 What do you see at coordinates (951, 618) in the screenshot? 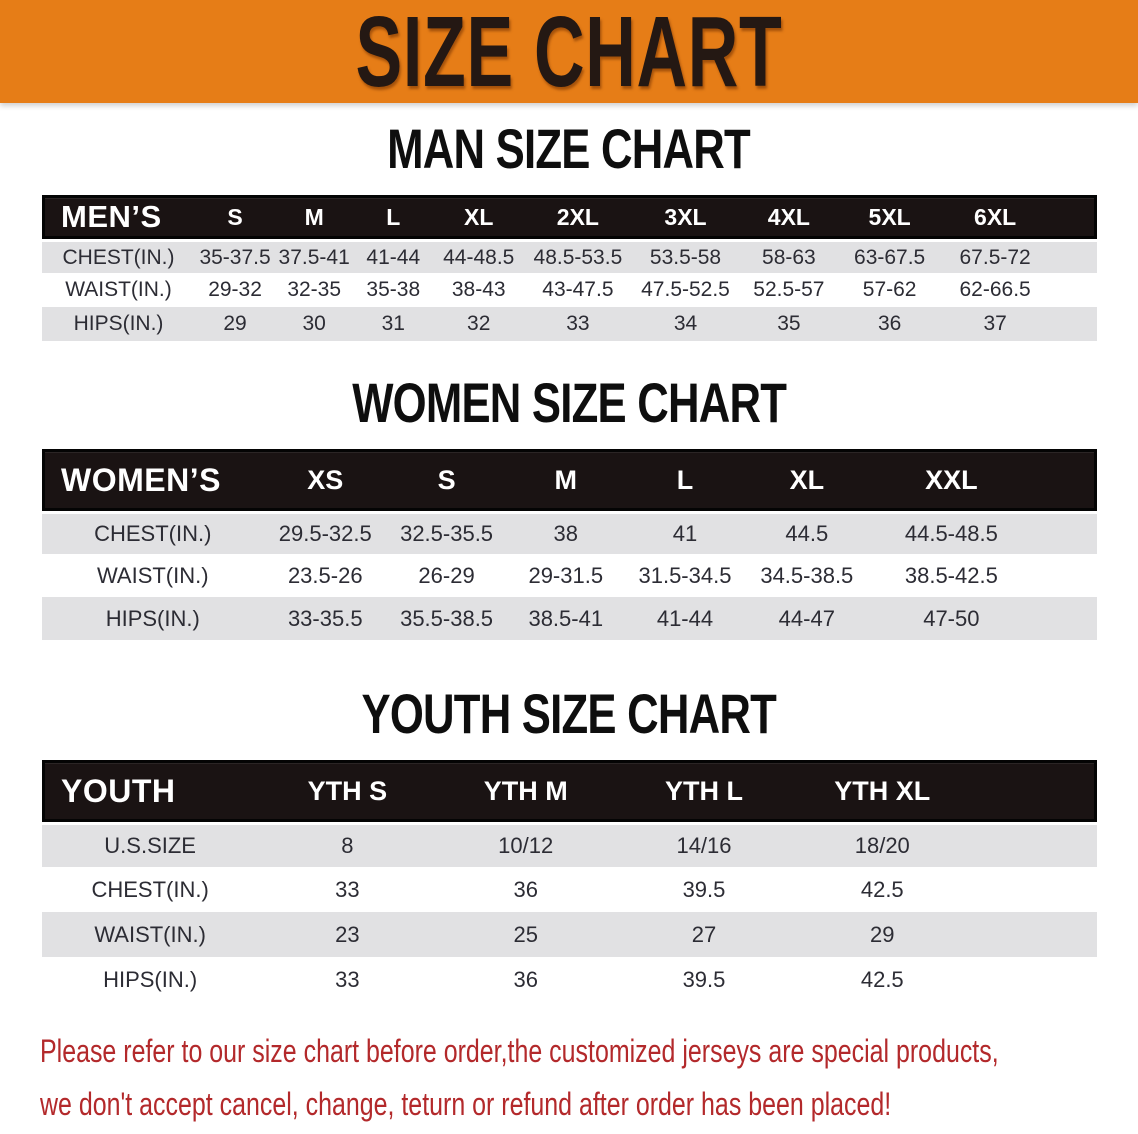
I see `table-cell: 47-50` at bounding box center [951, 618].